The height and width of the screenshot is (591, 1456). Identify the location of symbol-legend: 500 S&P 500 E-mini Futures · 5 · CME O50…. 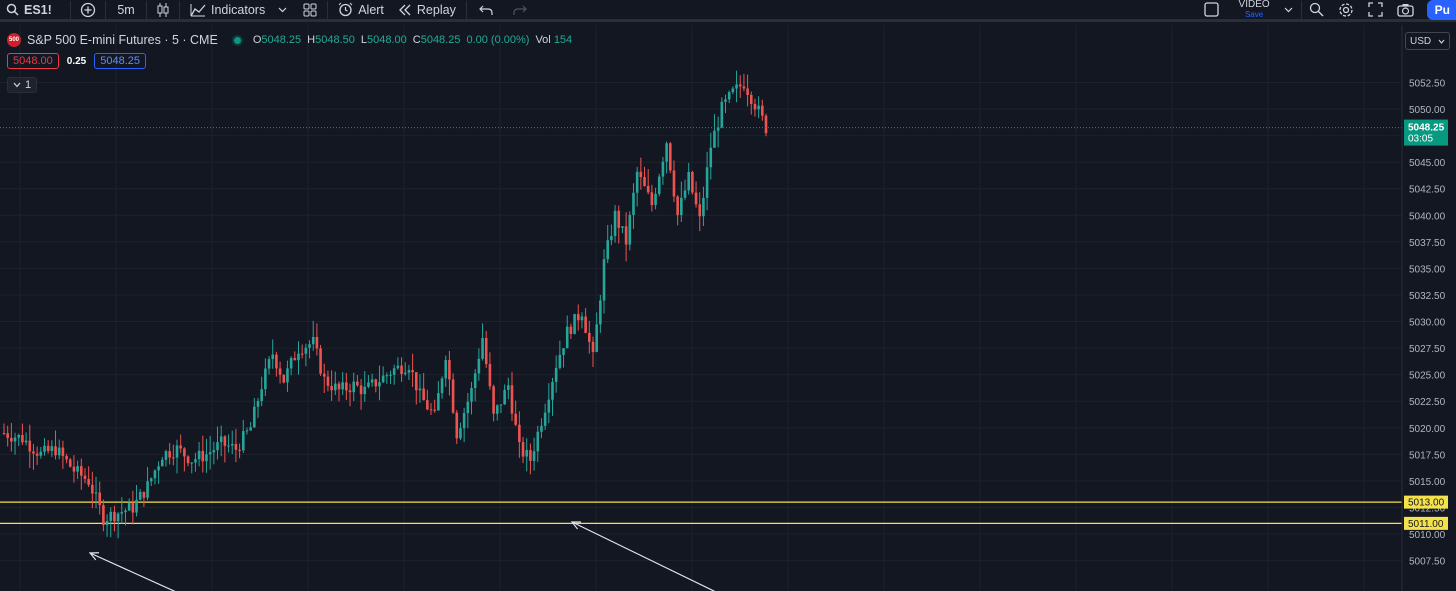
(289, 40).